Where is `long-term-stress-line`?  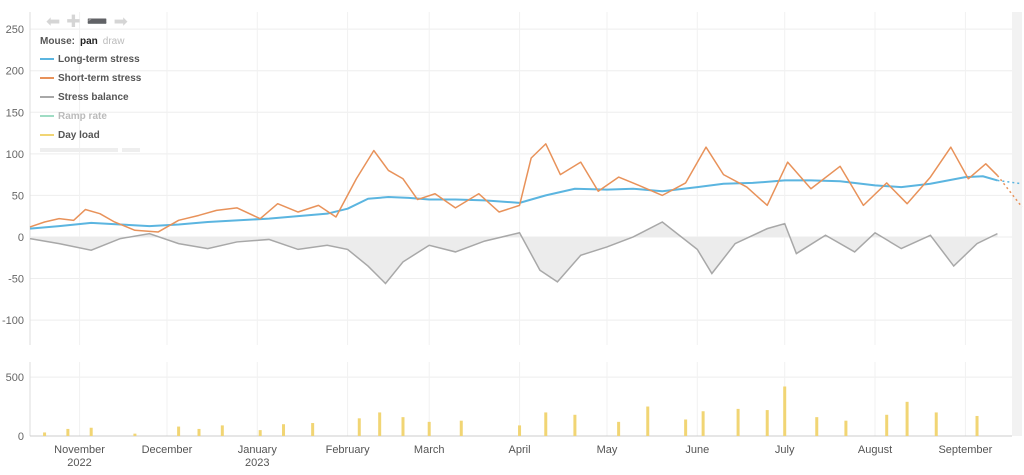
long-term-stress-line is located at coordinates (513, 202).